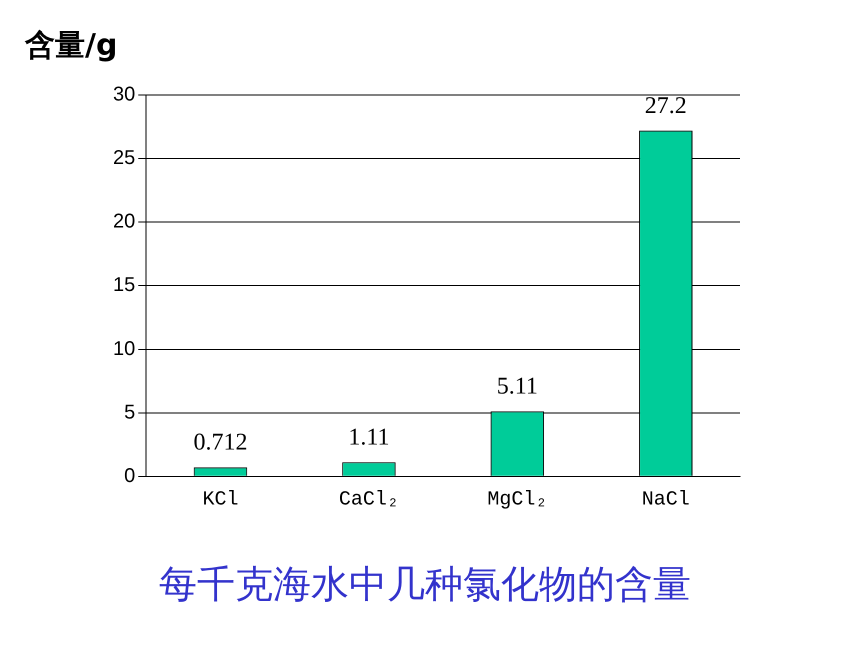 The image size is (860, 645). I want to click on text: 每千克海水中几种氯化物的含量, so click(425, 584).